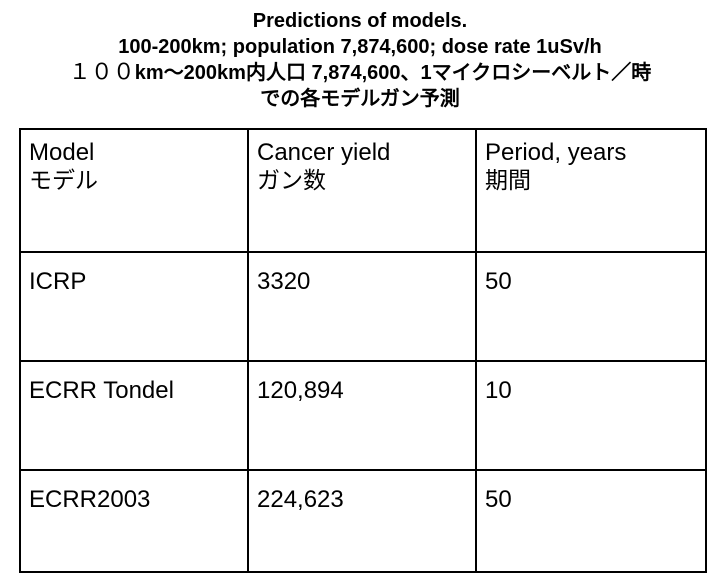  I want to click on cell-model: ECRR2003, so click(134, 521).